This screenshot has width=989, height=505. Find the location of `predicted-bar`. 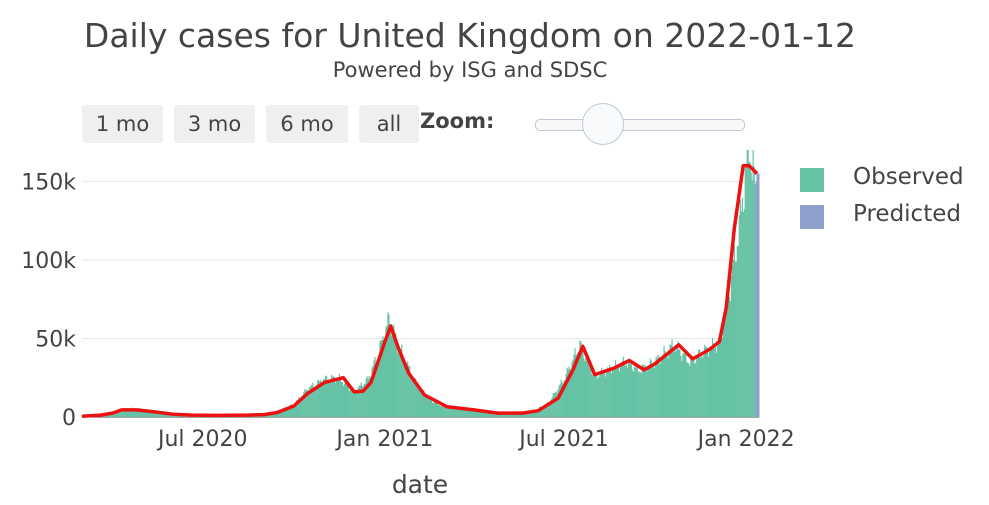

predicted-bar is located at coordinates (758, 295).